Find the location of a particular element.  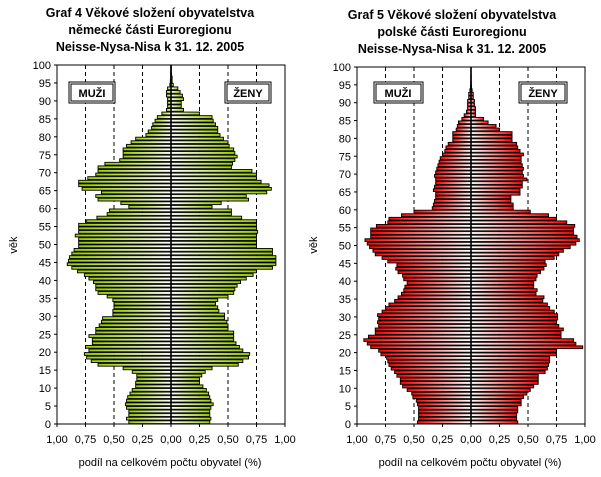

y-tick-label: 75 is located at coordinates (345, 157).